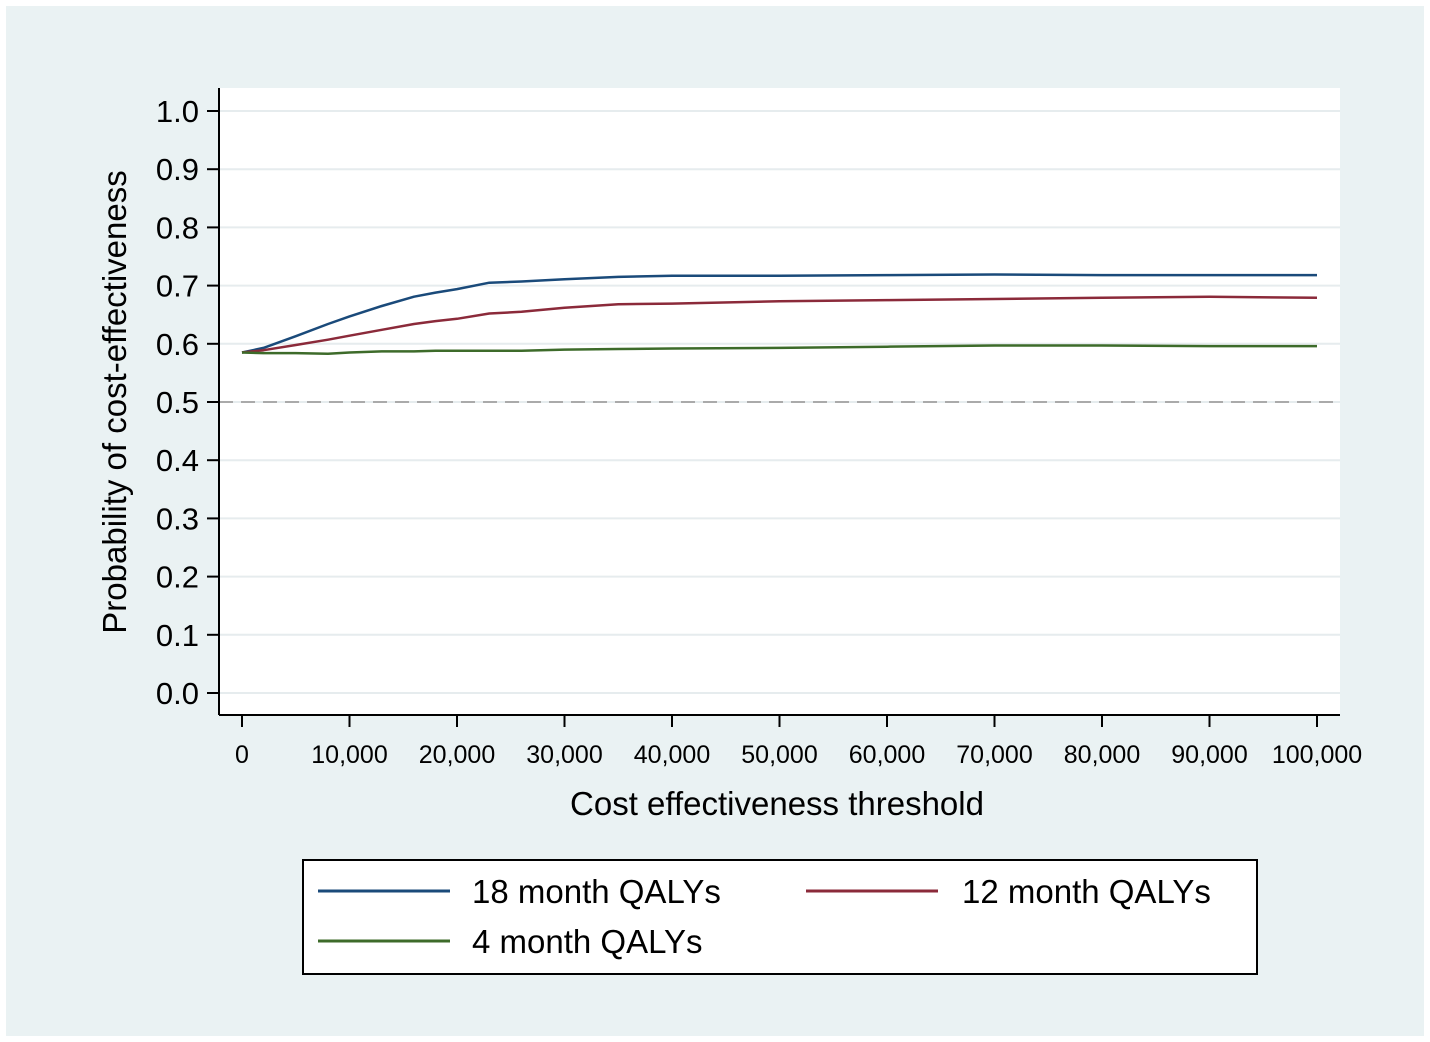 This screenshot has width=1430, height=1042. What do you see at coordinates (779, 324) in the screenshot?
I see `series-line-12-month-qalys` at bounding box center [779, 324].